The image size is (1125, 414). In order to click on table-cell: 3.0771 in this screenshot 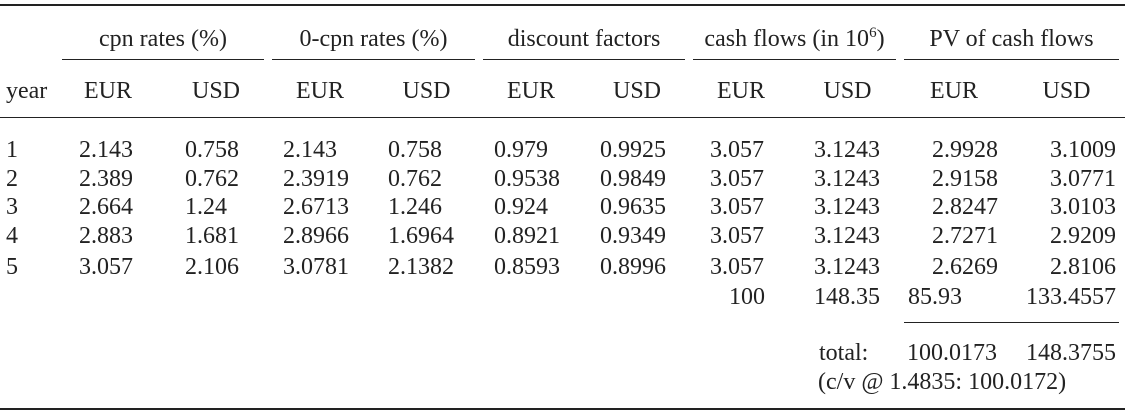, I will do `click(1083, 179)`.